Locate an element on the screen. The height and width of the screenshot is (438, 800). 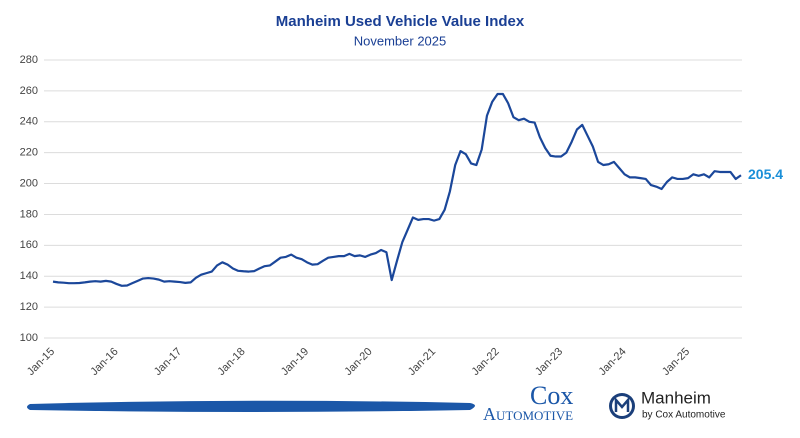
y-tick-label: 120 is located at coordinates (29, 307).